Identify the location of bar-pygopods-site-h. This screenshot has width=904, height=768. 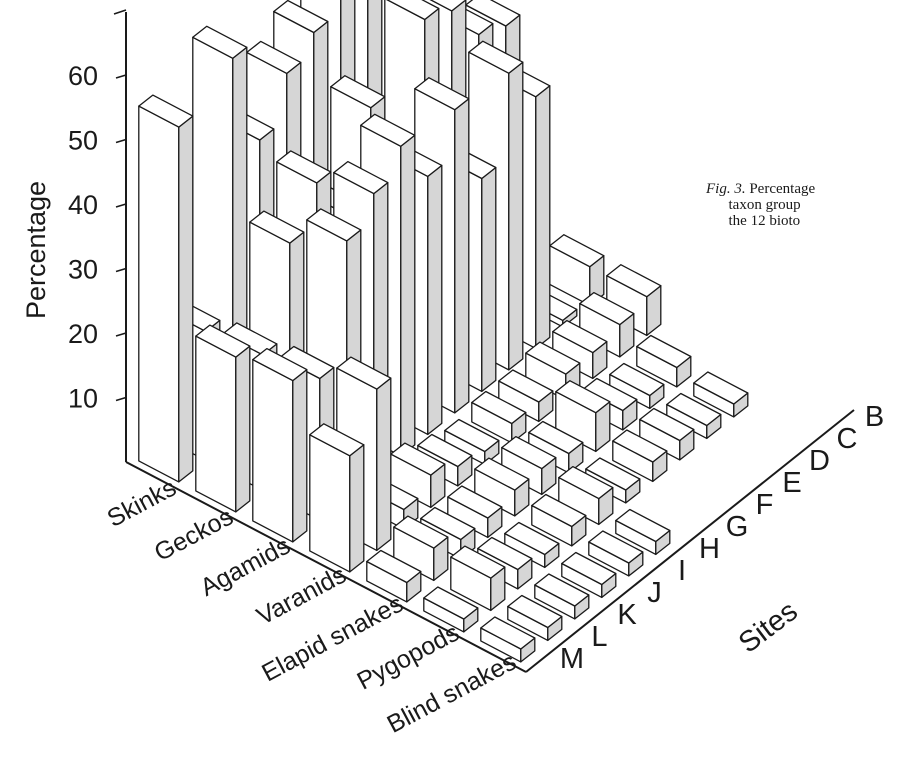
(586, 495).